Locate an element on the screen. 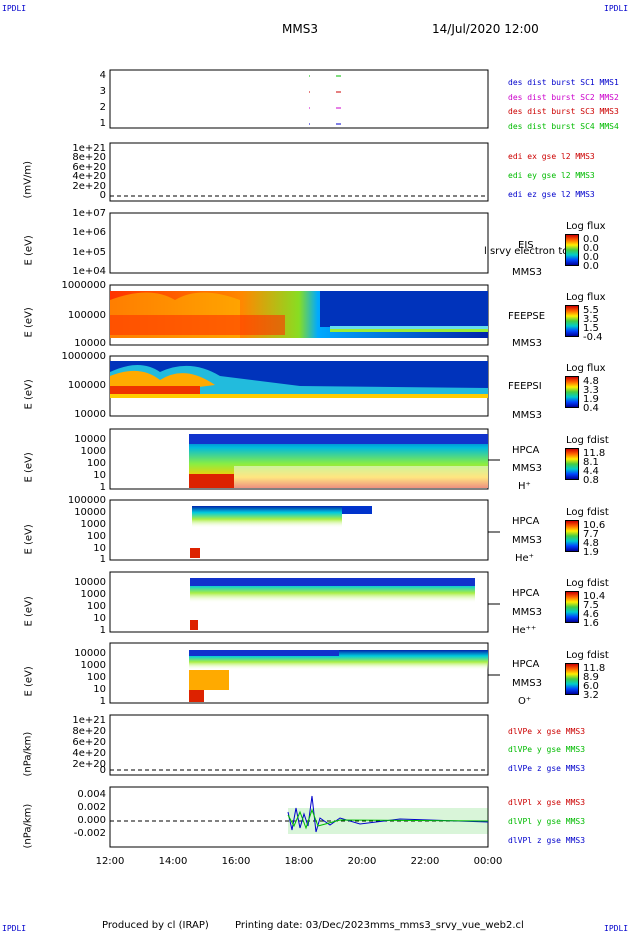 This screenshot has height=934, width=630. footer-script: mms_mms3_srvy_vue_web2.cl is located at coordinates (447, 925).